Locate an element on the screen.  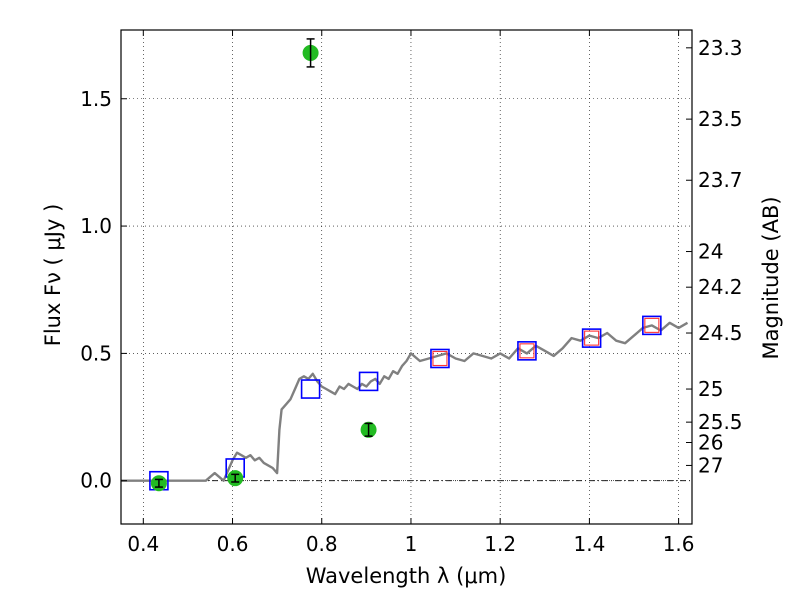
y2-tick-label: 27 is located at coordinates (710, 465).